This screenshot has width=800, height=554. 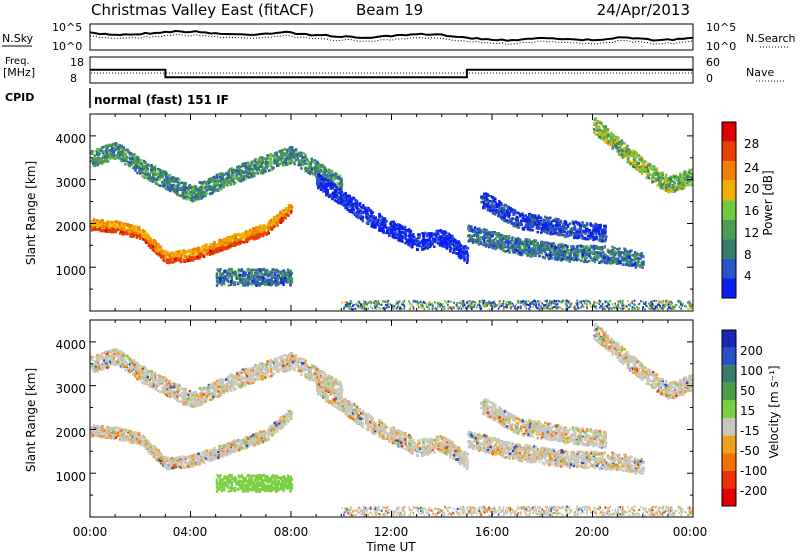 I want to click on freq-unit-label: [MHz], so click(x=19, y=72).